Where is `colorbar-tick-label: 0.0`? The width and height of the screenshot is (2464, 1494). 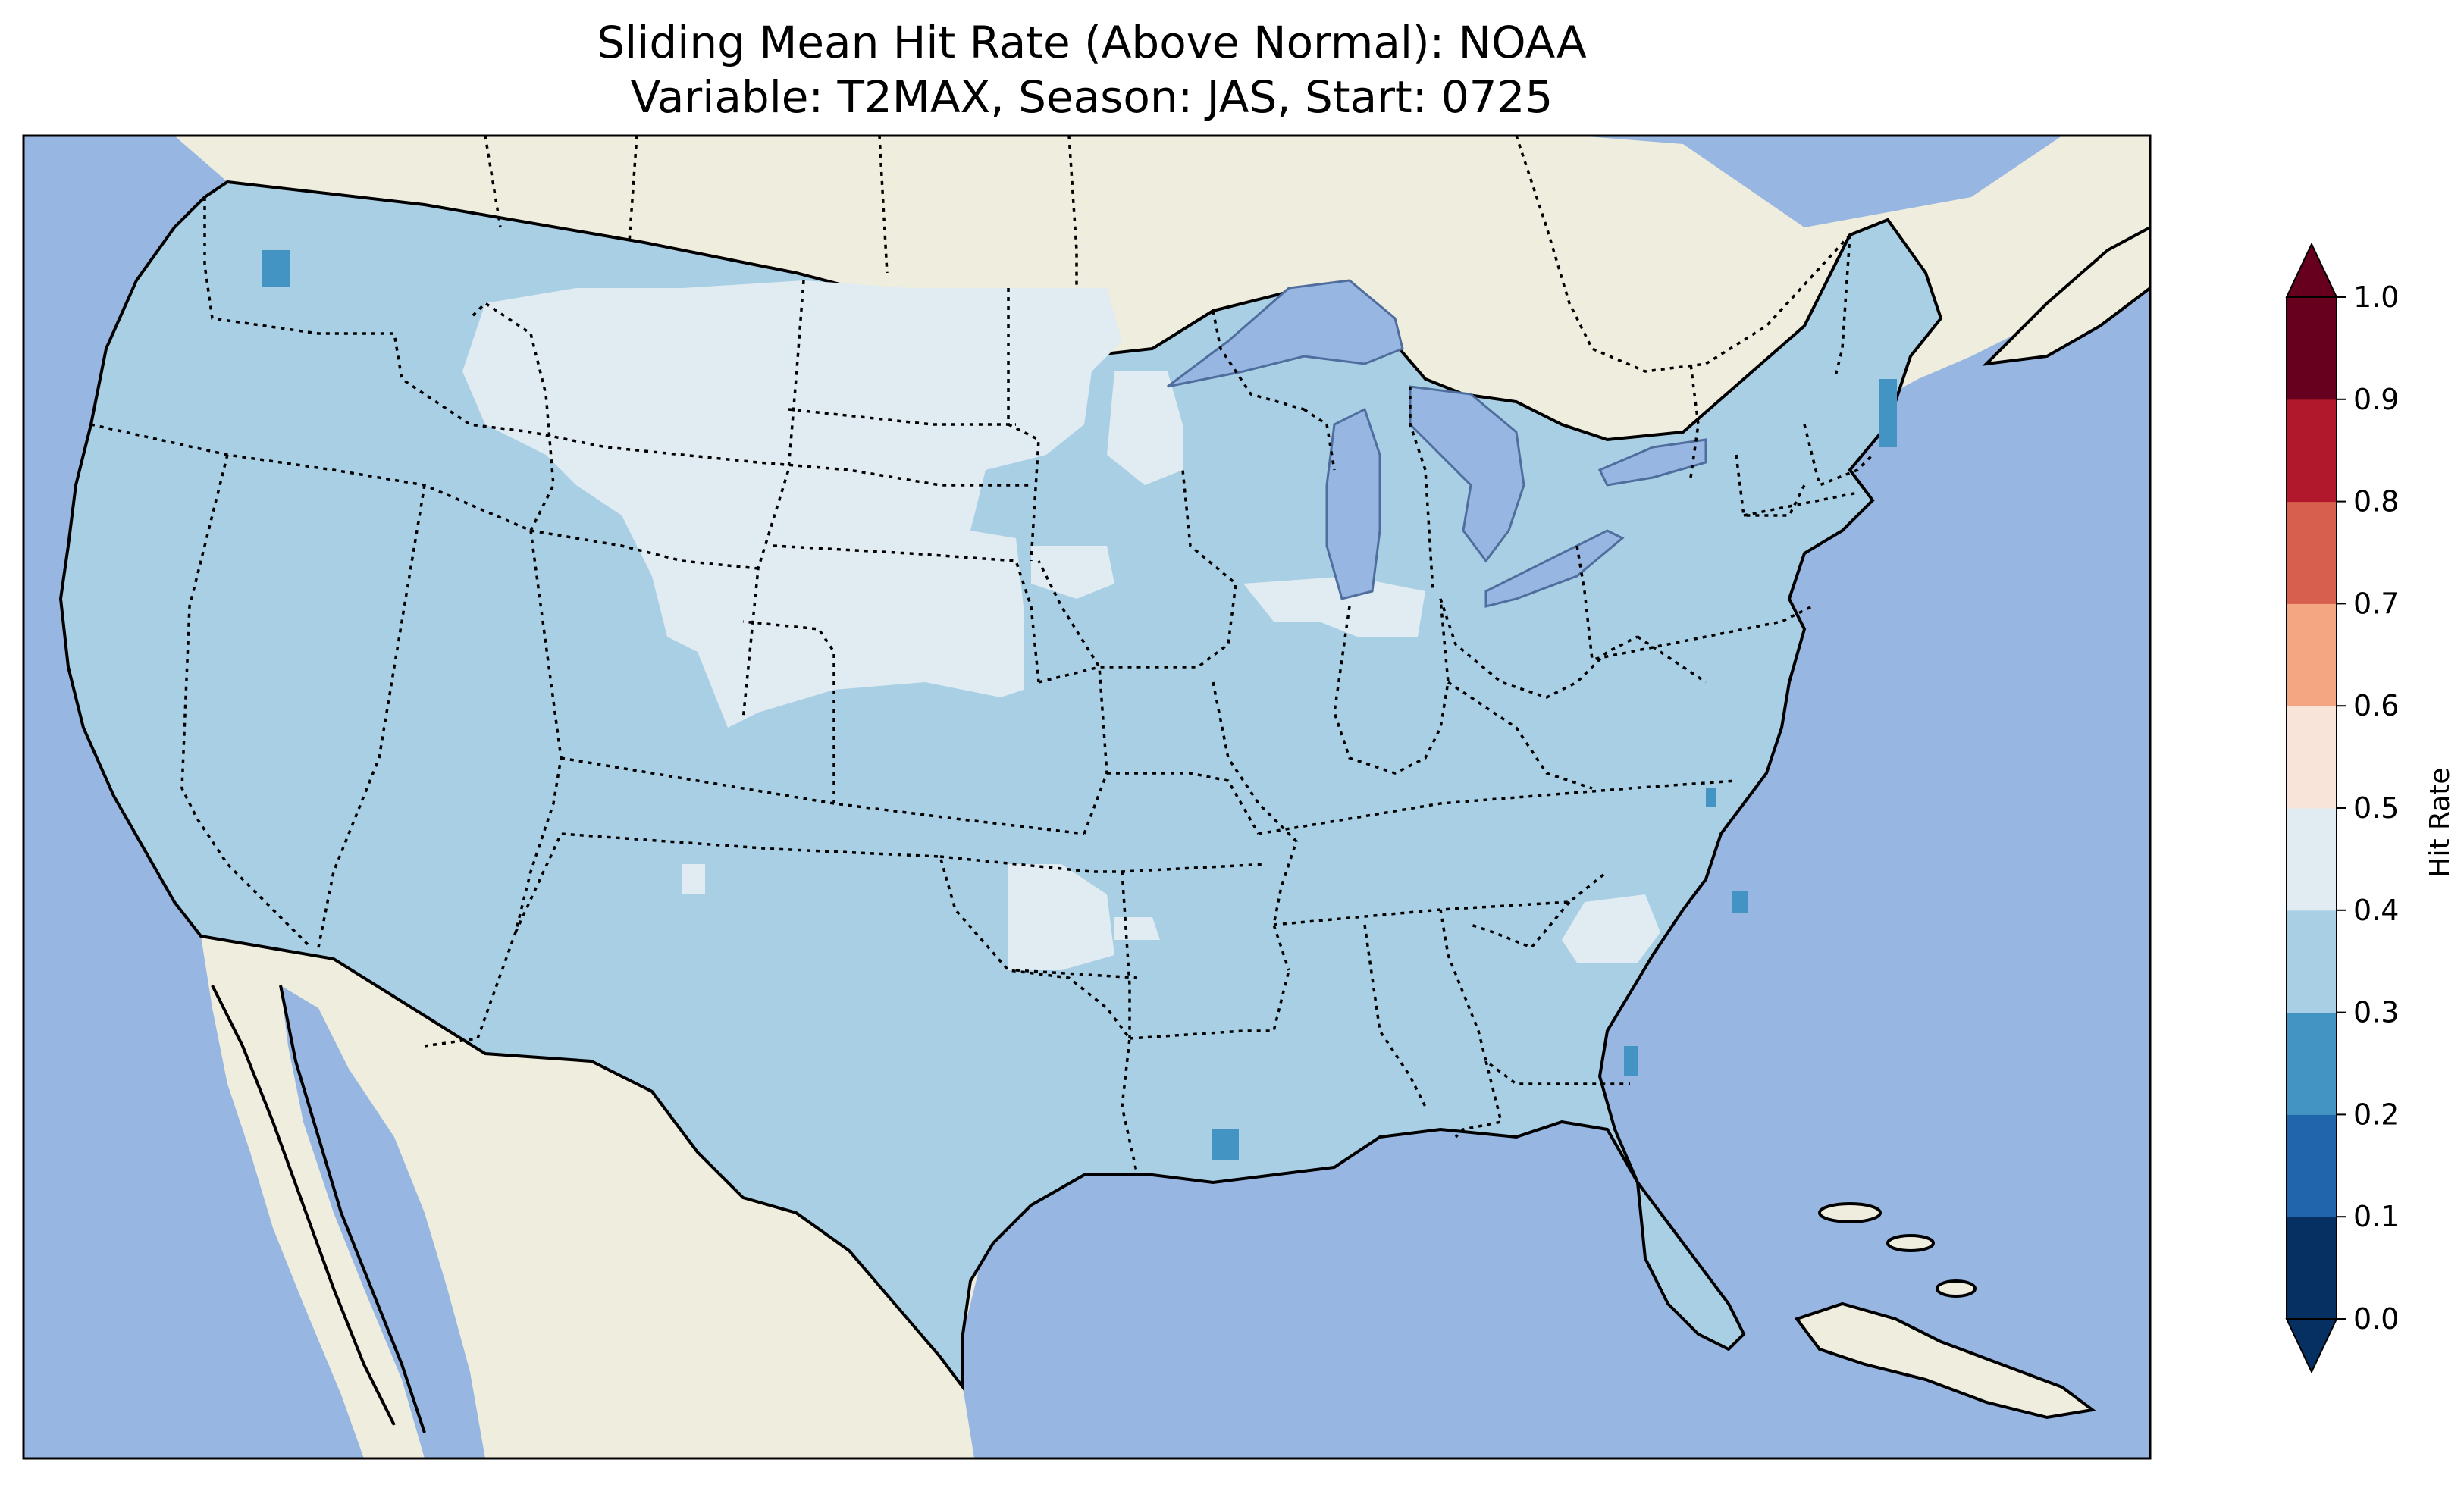
colorbar-tick-label: 0.0 is located at coordinates (2376, 1319).